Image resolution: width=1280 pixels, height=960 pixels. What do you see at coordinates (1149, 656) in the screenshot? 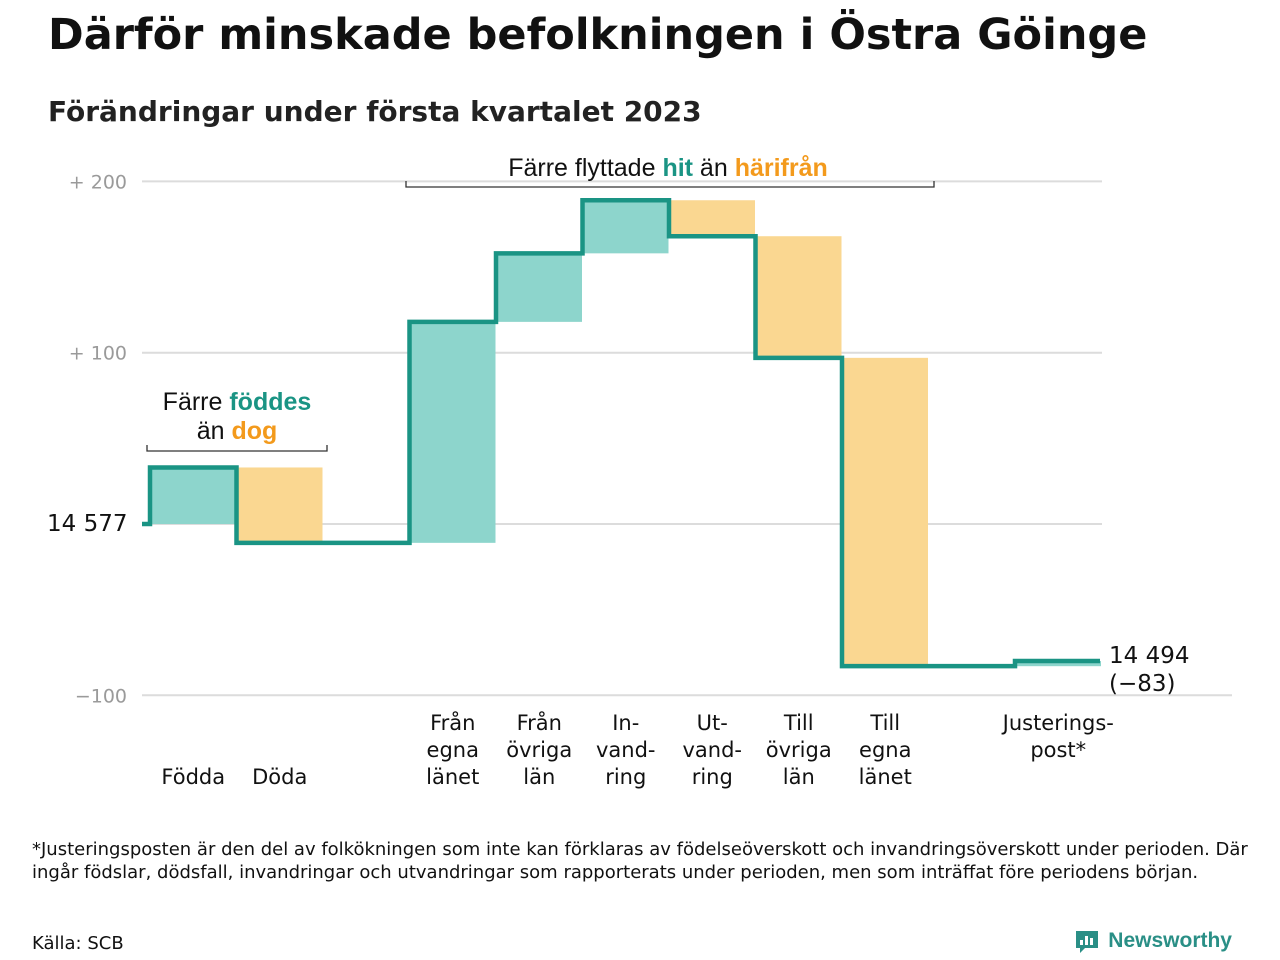
I see `end-value-label: 14 494` at bounding box center [1149, 656].